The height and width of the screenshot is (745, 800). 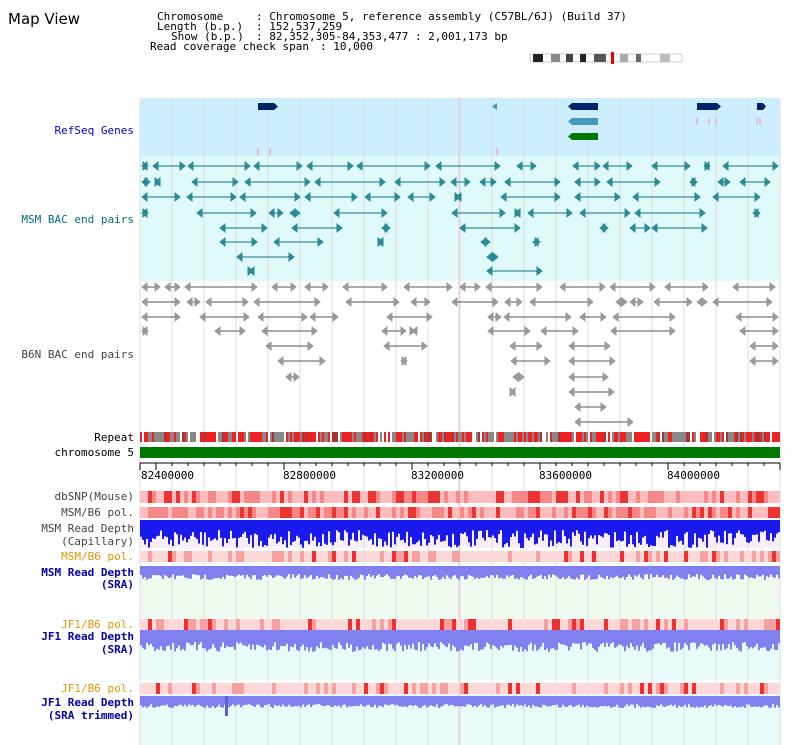 I want to click on chromosome-bar, so click(x=460, y=452).